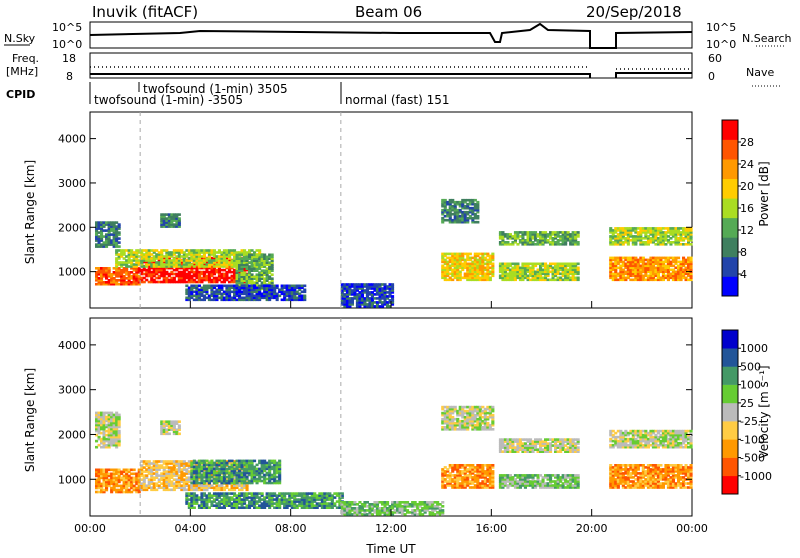 The width and height of the screenshot is (800, 558). What do you see at coordinates (397, 100) in the screenshot?
I see `cpid-entry-3: normal (fast) 151` at bounding box center [397, 100].